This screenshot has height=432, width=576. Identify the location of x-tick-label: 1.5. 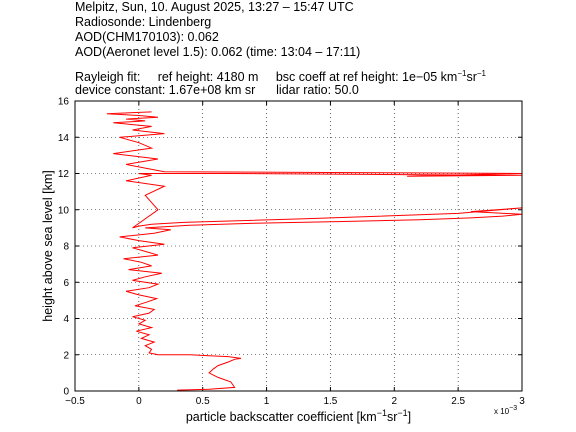
(330, 401).